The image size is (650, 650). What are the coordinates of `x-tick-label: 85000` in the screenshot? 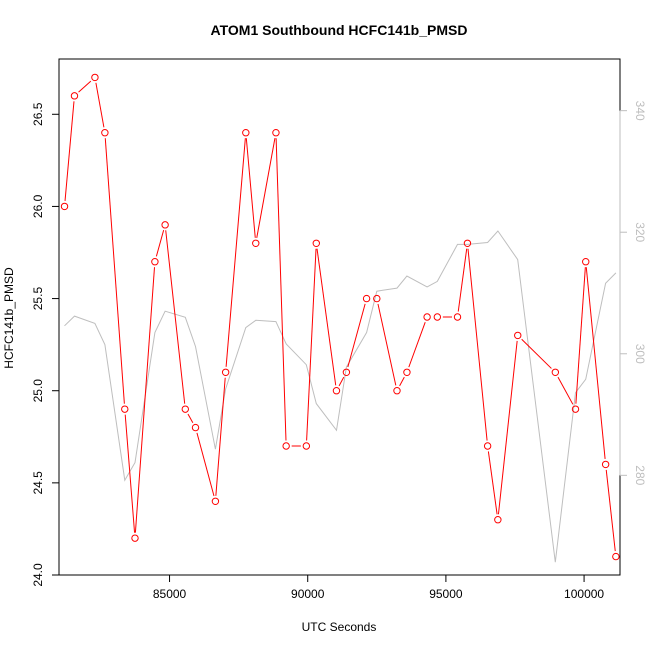 It's located at (170, 594).